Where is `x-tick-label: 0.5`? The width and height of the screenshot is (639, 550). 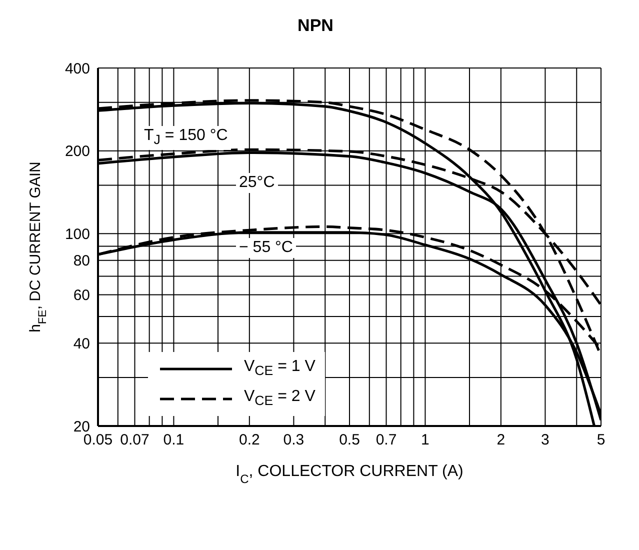 x-tick-label: 0.5 is located at coordinates (349, 440).